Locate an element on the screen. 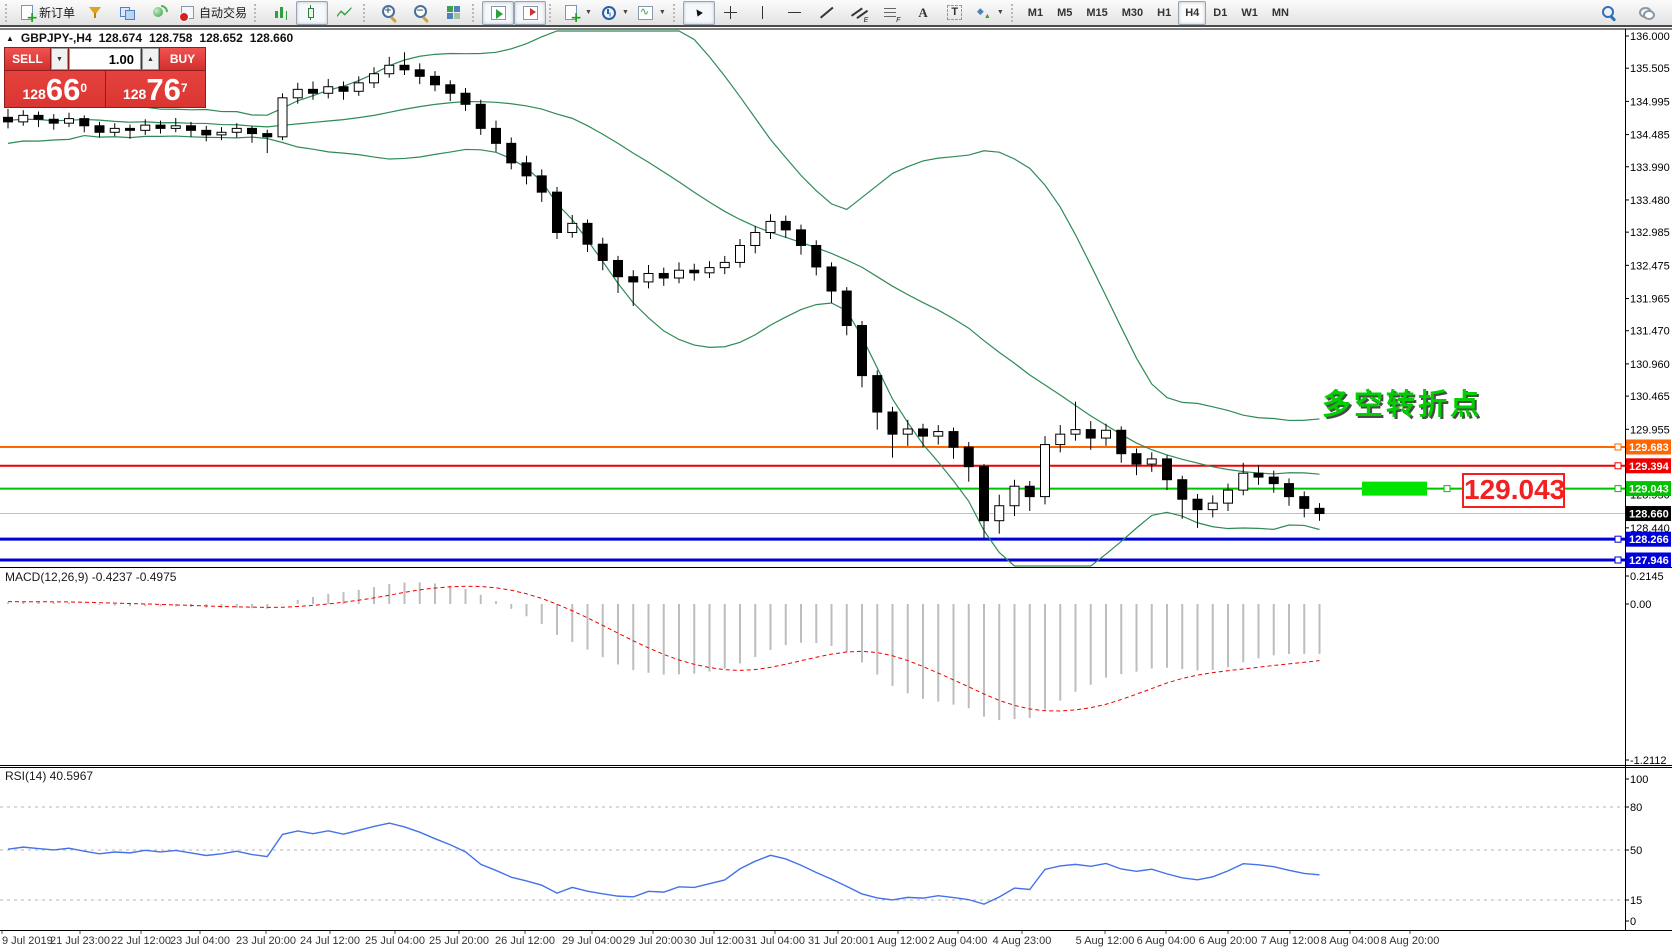 This screenshot has height=949, width=1672. shapes-button: ▼ is located at coordinates (989, 13).